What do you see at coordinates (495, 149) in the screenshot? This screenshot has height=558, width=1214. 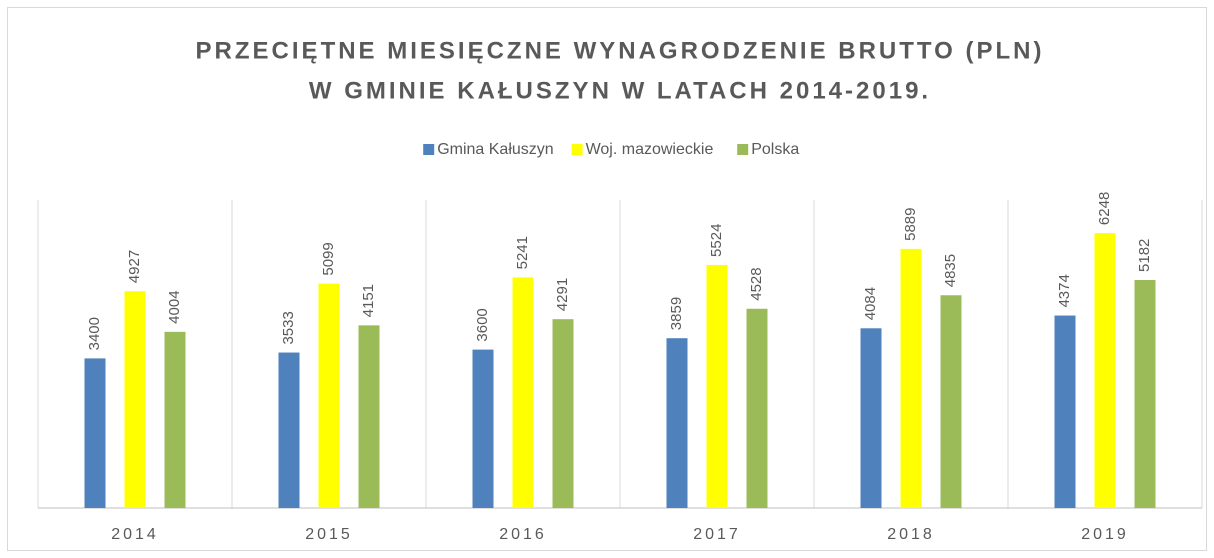 I see `legend-label: Gmina Kałuszyn` at bounding box center [495, 149].